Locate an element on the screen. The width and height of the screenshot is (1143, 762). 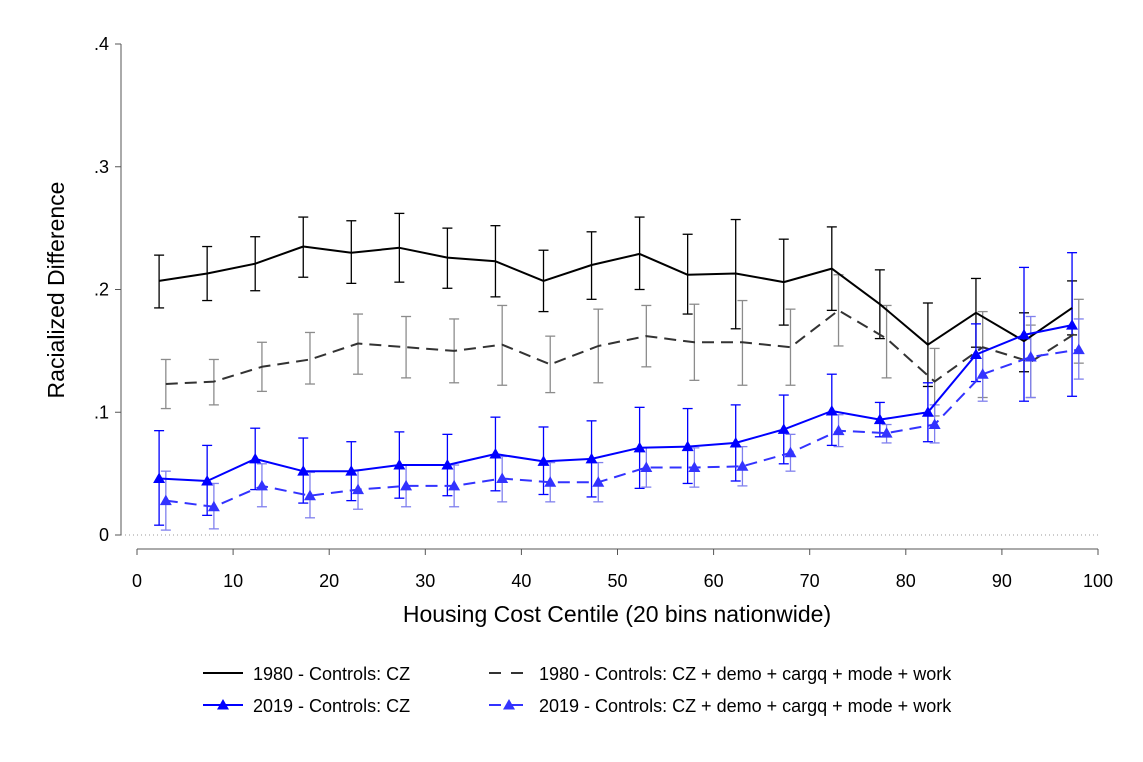
y-tick-label: .4 is located at coordinates (101, 44).